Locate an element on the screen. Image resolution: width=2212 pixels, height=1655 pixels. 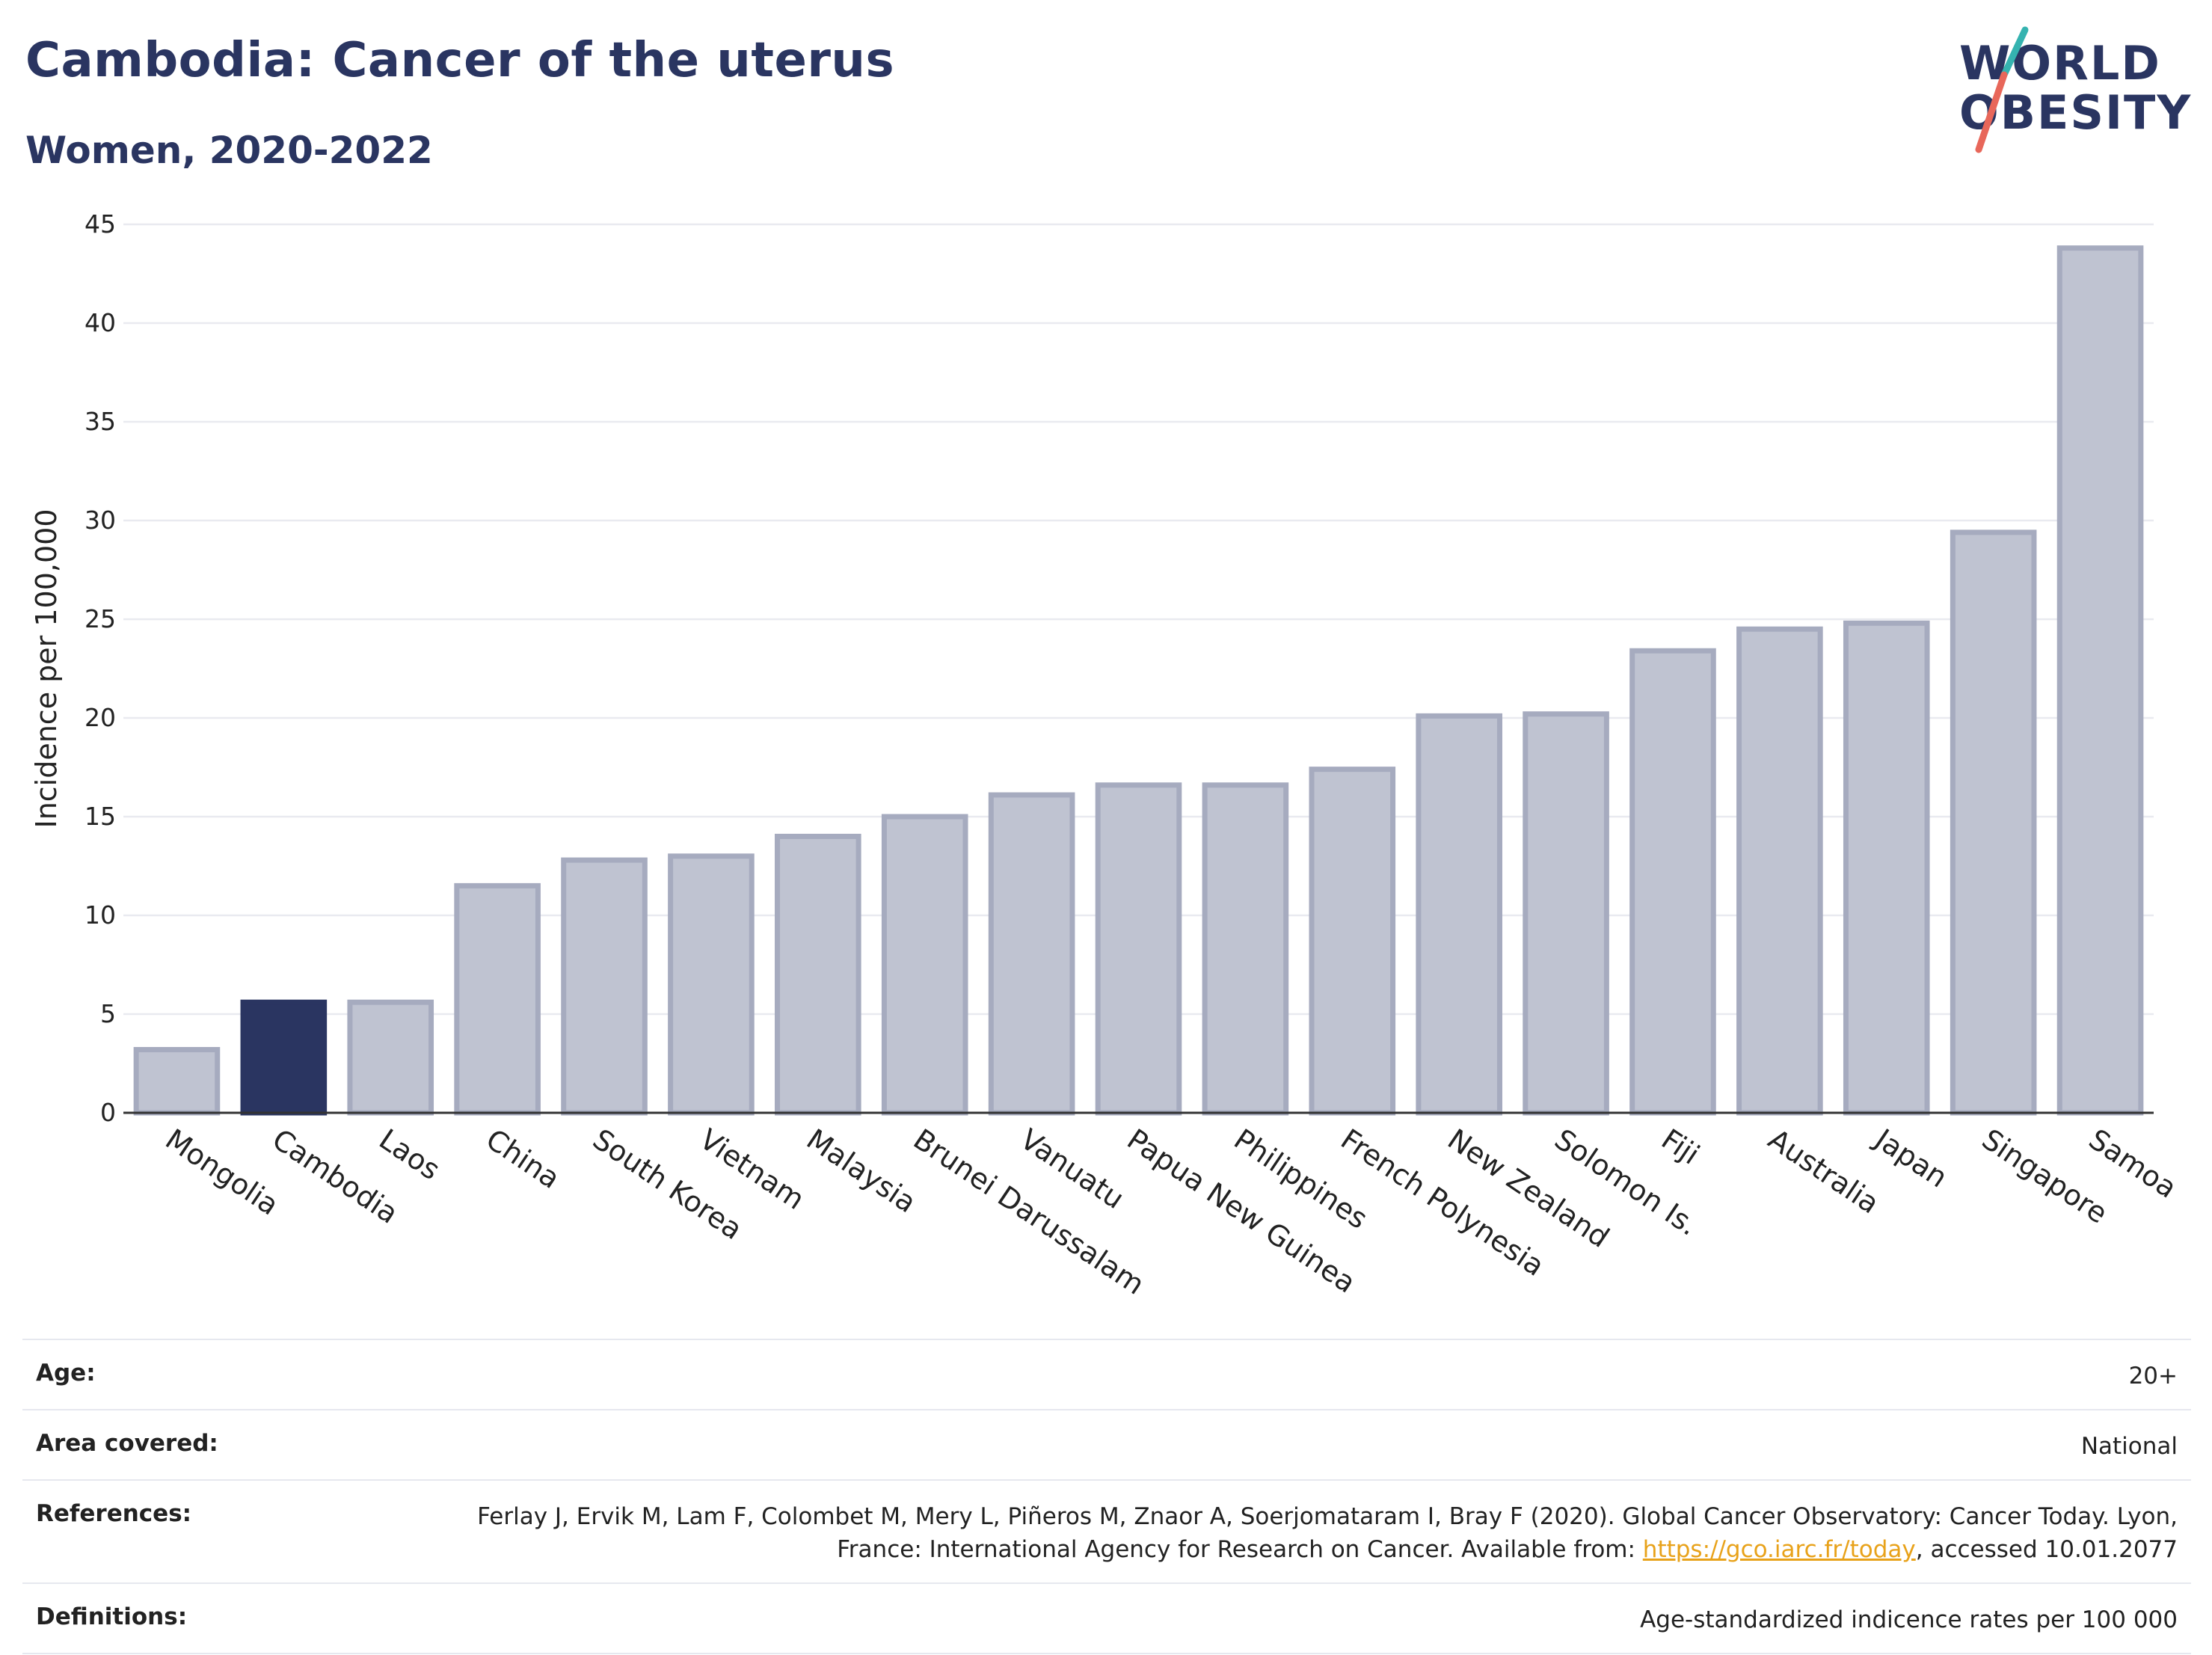
y-tick-label: 20 is located at coordinates (100, 717).